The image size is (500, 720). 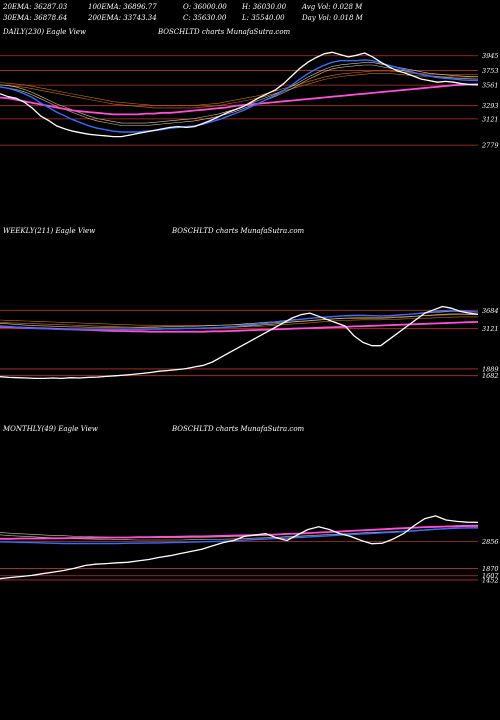 I want to click on level-tick-label: 1889, so click(x=490, y=369).